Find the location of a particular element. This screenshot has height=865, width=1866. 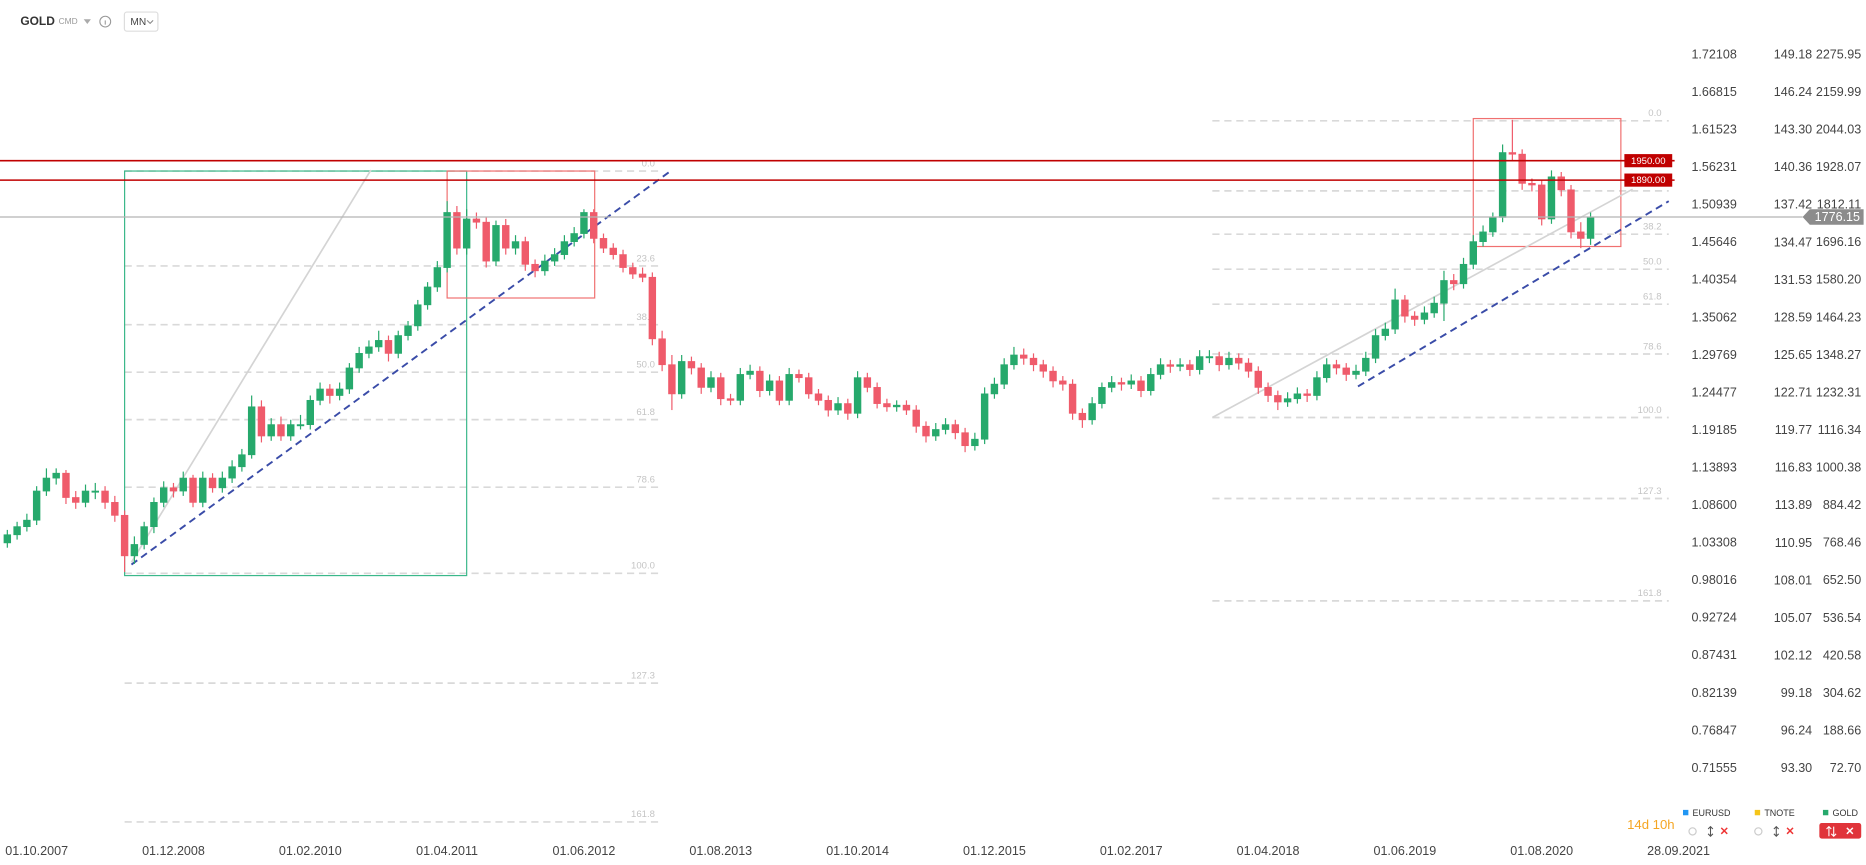

x-tick-label: 28.09.2021 is located at coordinates (1678, 851).